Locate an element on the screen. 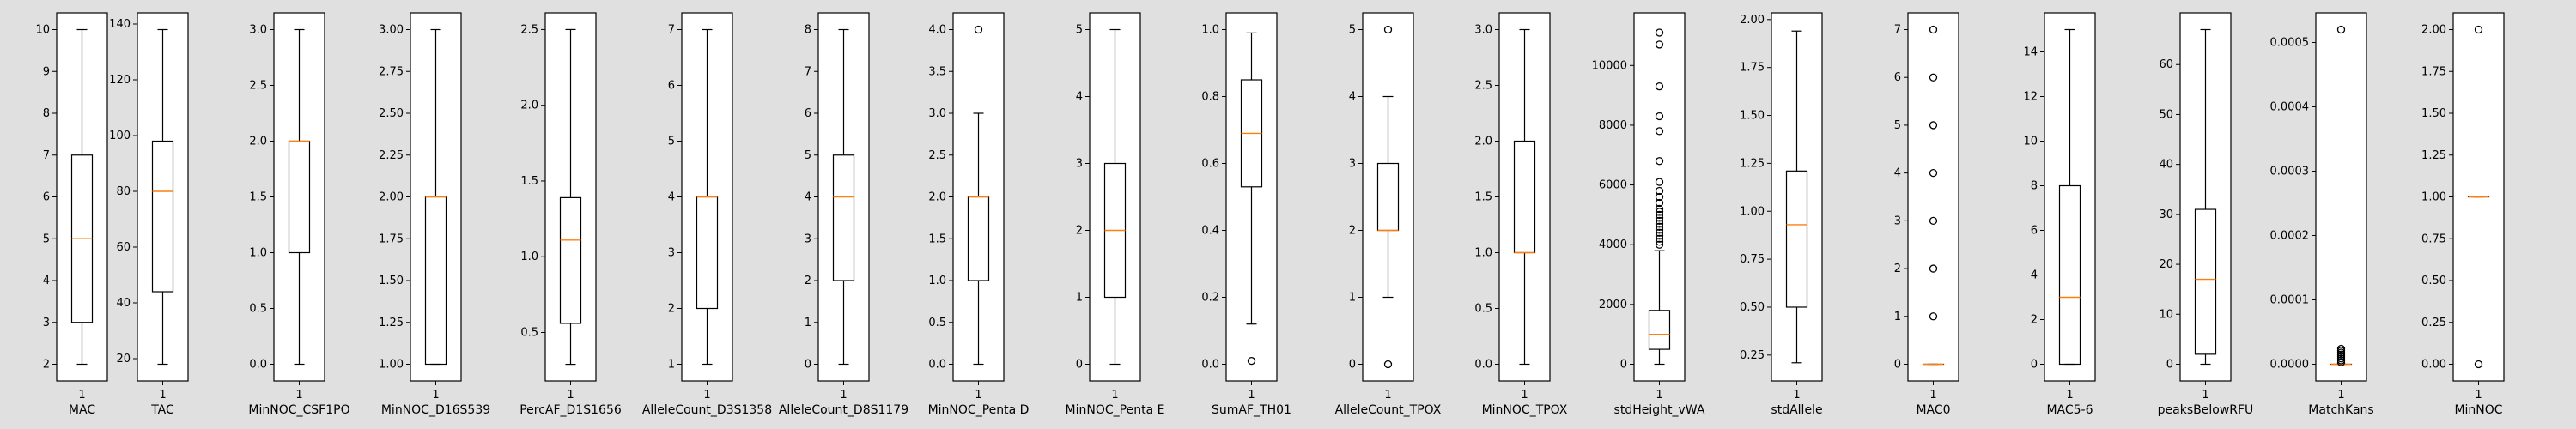 This screenshot has width=2576, height=429. x-axis-label: MAC0 is located at coordinates (1933, 410).